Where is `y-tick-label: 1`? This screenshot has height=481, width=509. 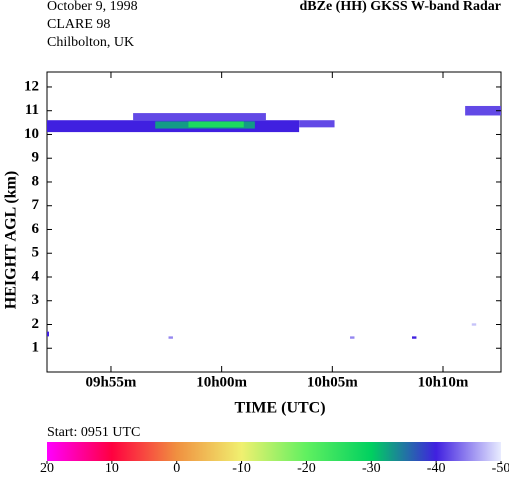 y-tick-label: 1 is located at coordinates (36, 348).